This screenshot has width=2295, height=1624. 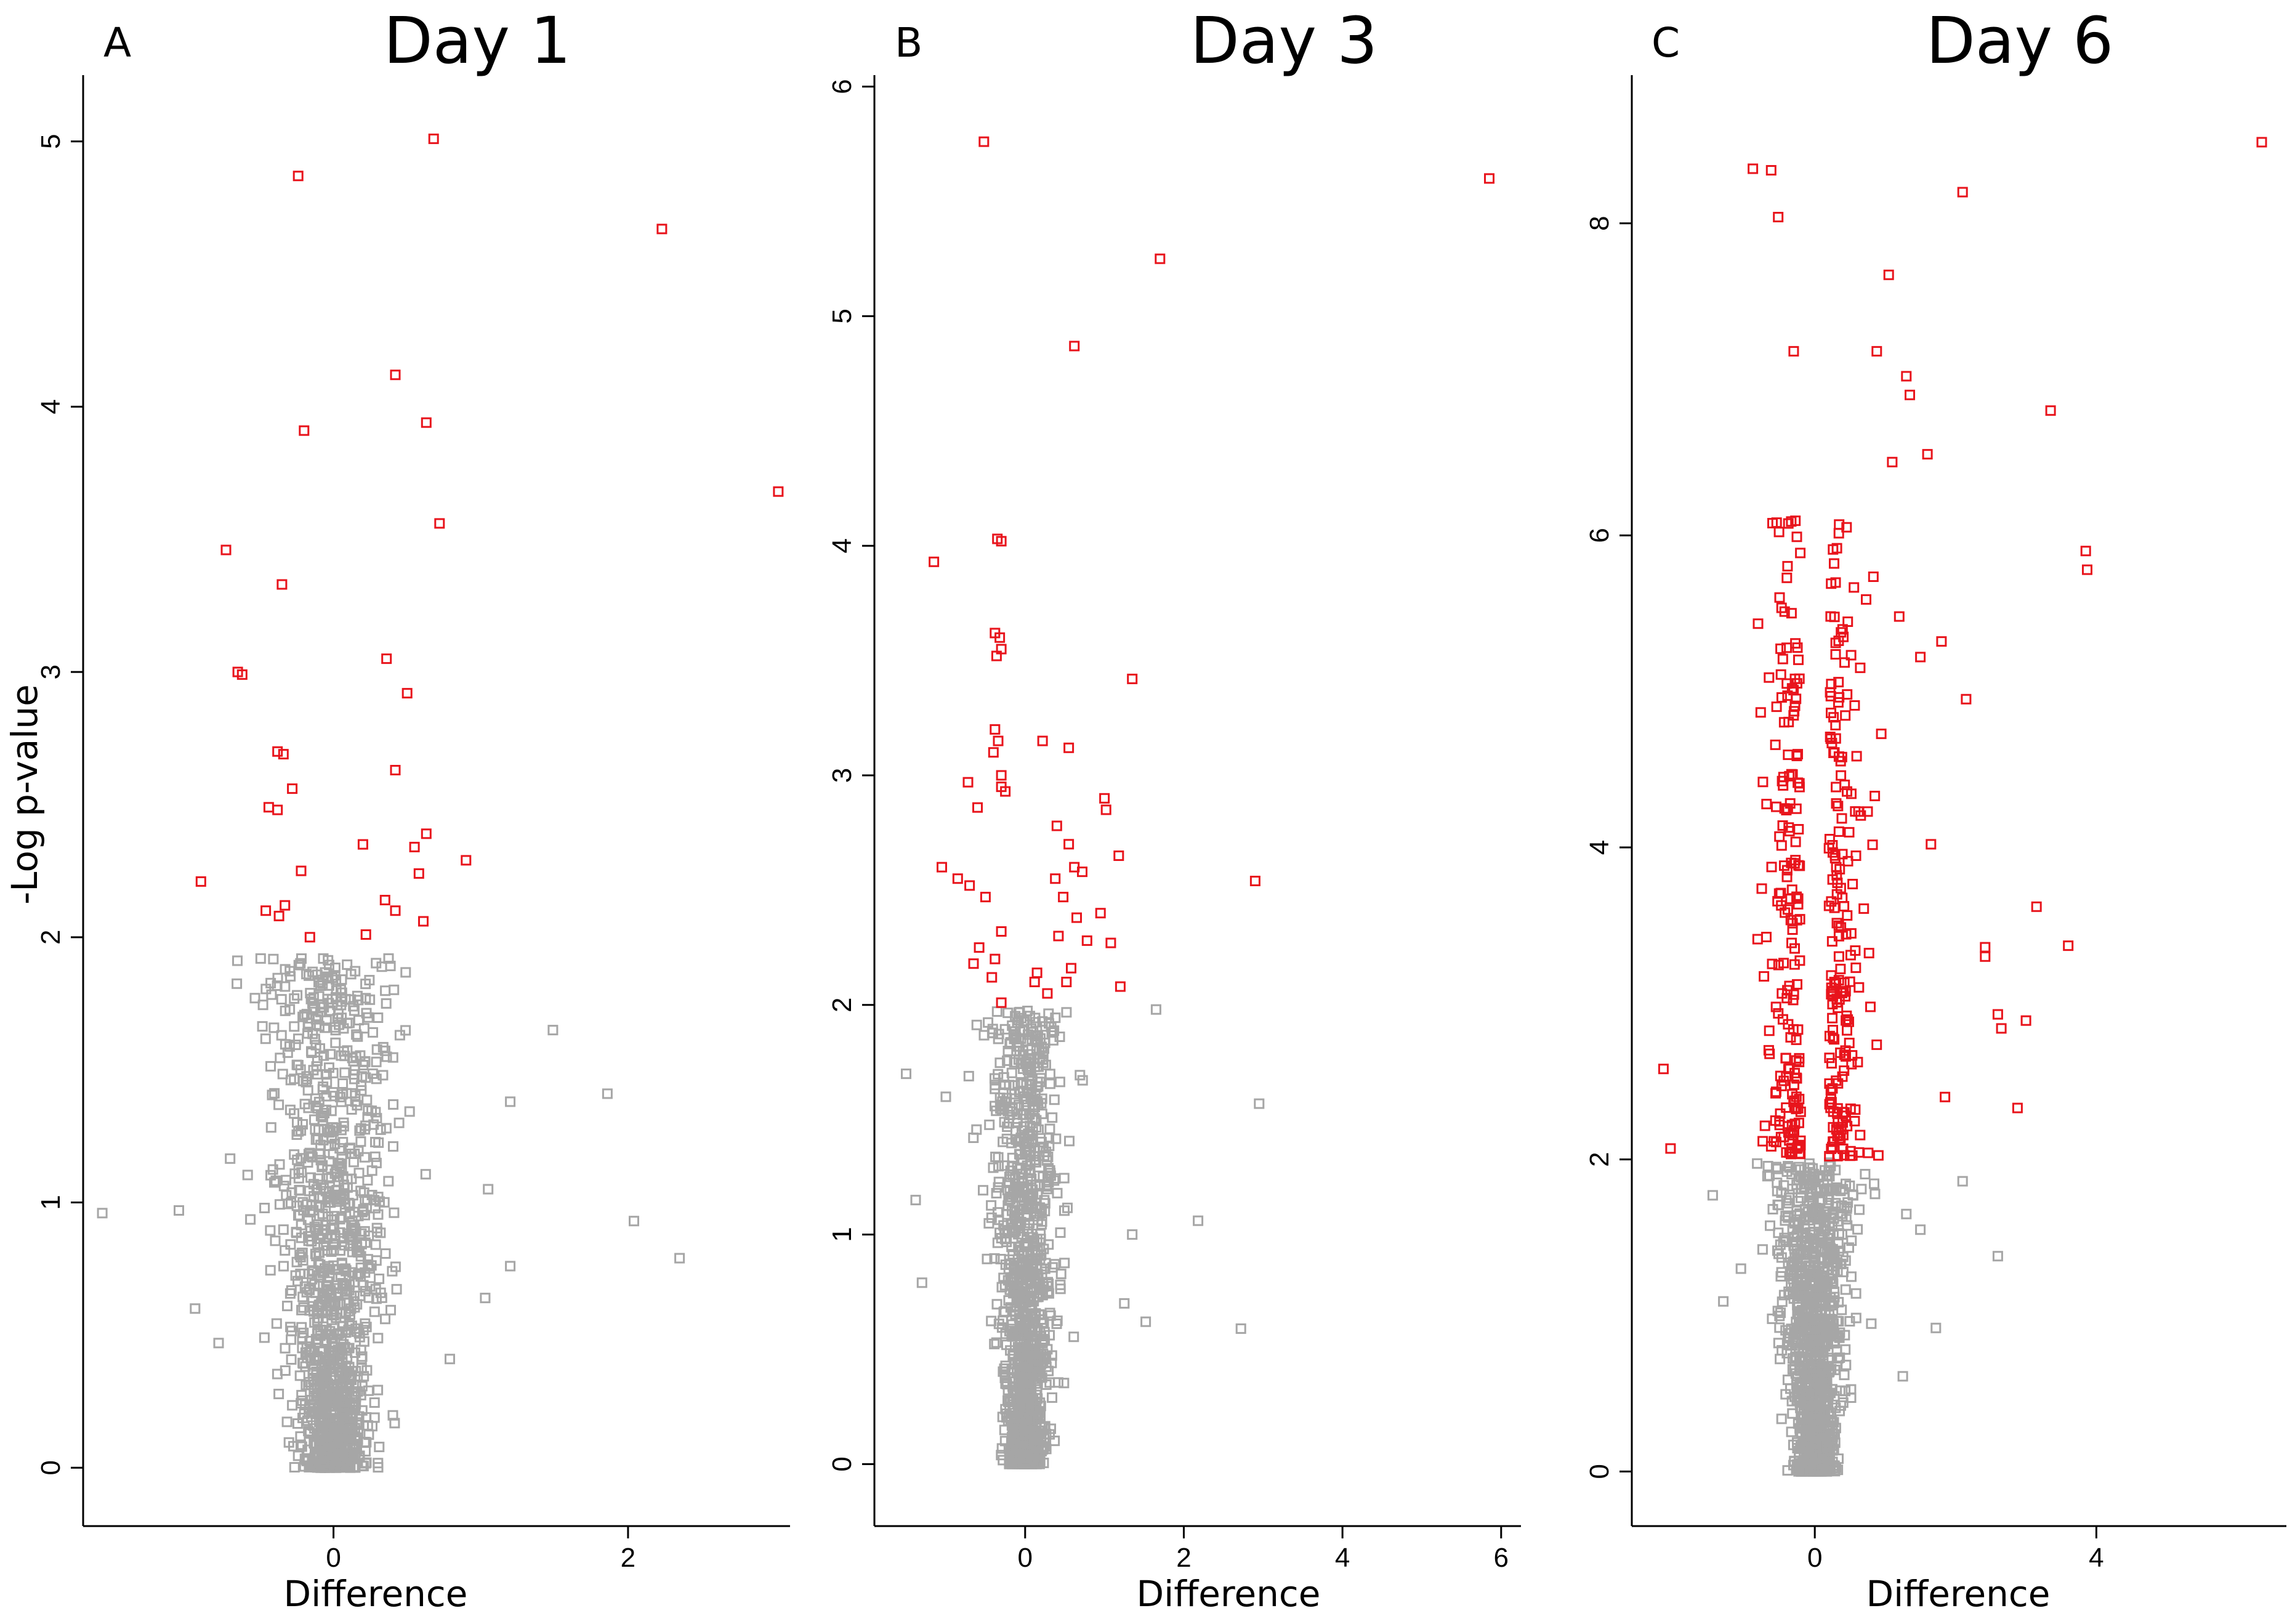 What do you see at coordinates (1599, 1471) in the screenshot?
I see `y-tick-label: 0` at bounding box center [1599, 1471].